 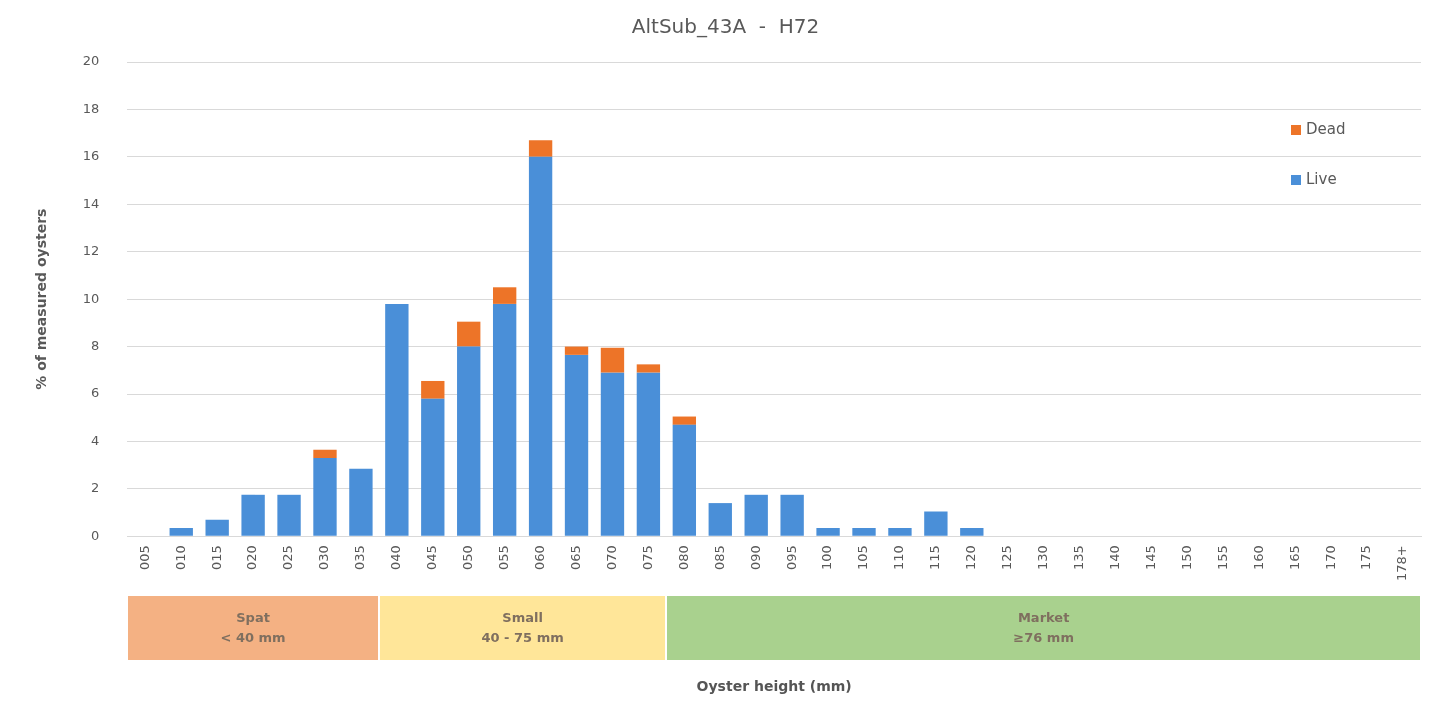 What do you see at coordinates (1366, 558) in the screenshot?
I see `x-tick-label: 175` at bounding box center [1366, 558].